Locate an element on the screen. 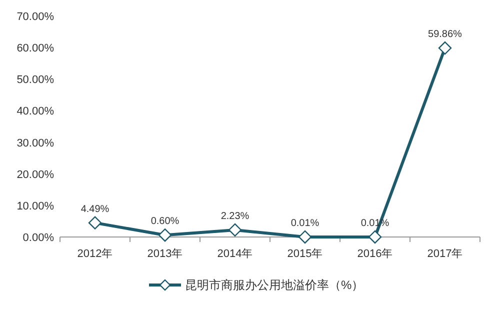 The image size is (491, 309). x-tick-label: 2012年 is located at coordinates (95, 254).